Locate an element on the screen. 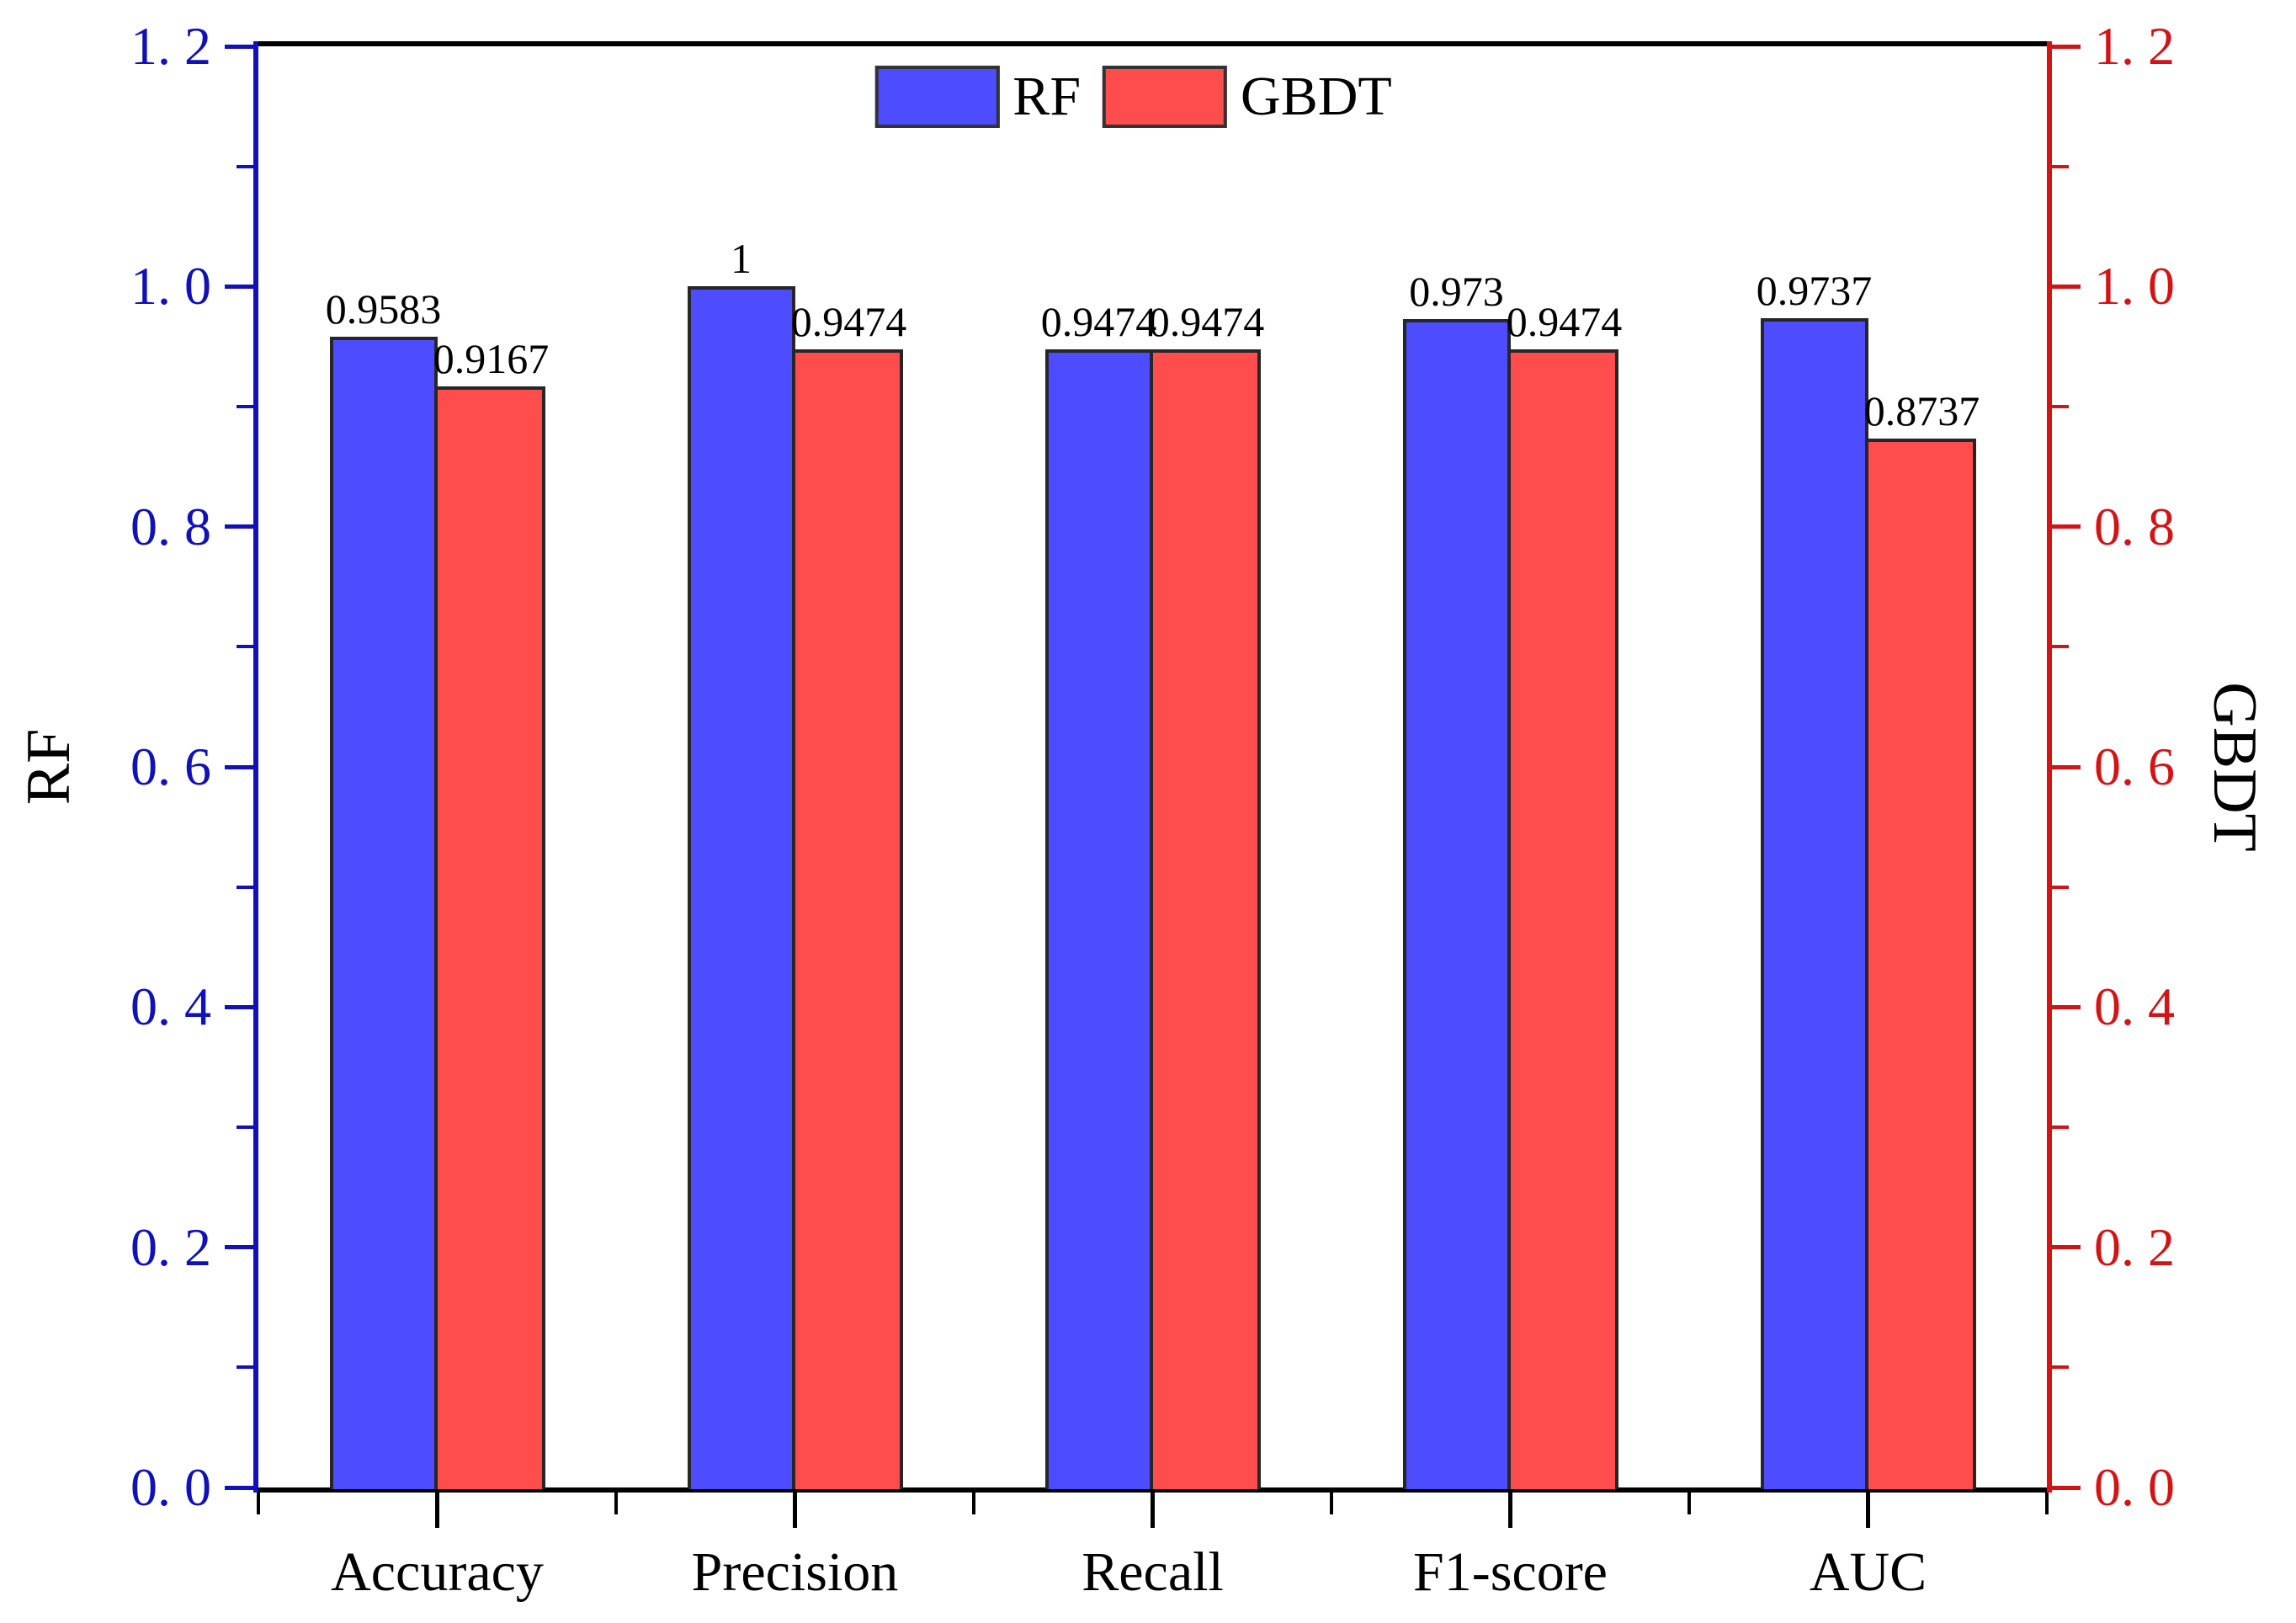  right-axis-title: GBDT is located at coordinates (2234, 767).